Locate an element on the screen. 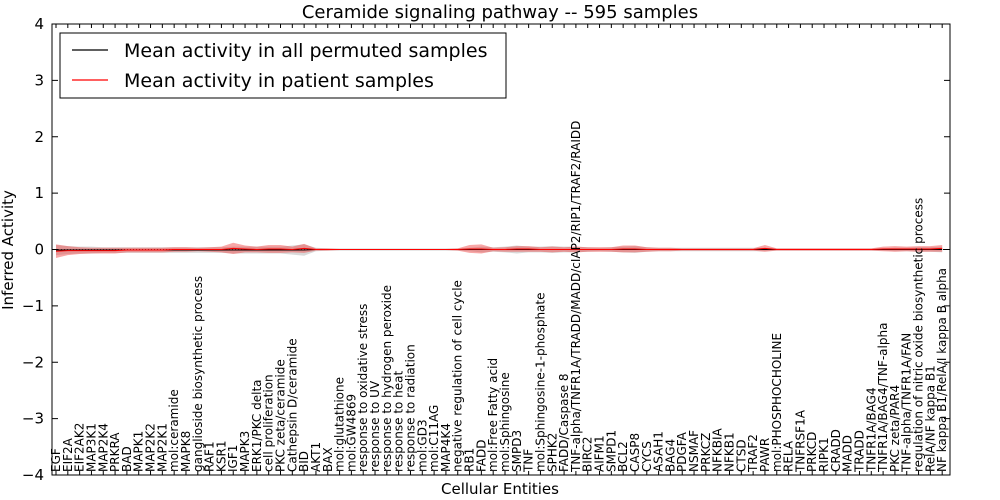 Image resolution: width=1000 pixels, height=500 pixels. x-category-label: AKT1 is located at coordinates (316, 457).